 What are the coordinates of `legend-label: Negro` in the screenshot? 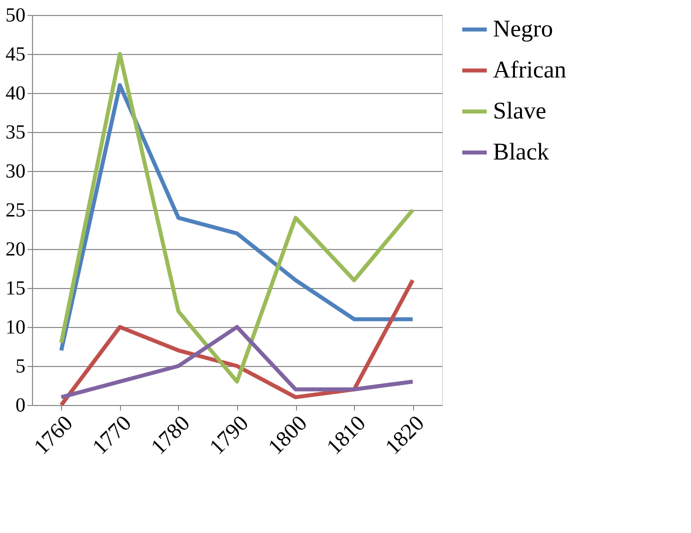 It's located at (523, 29).